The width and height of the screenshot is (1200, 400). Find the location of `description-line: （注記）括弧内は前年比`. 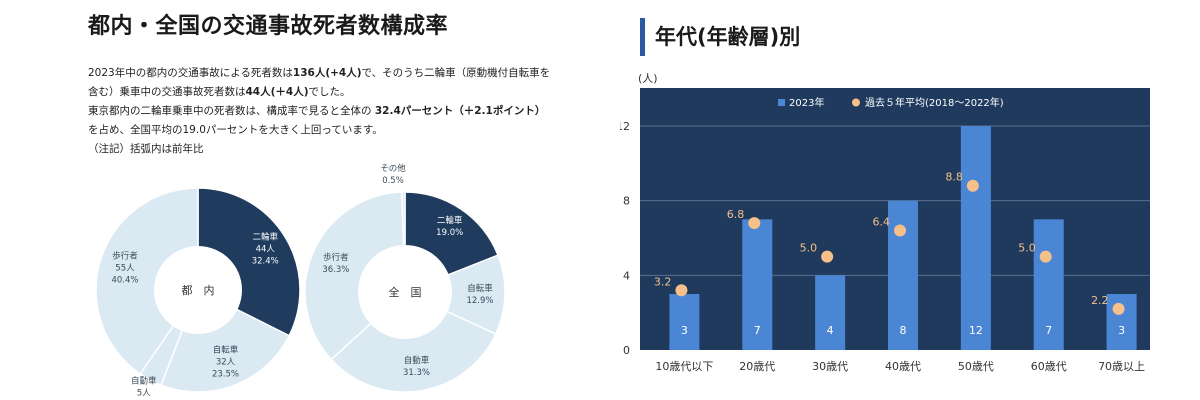

description-line: （注記）括弧内は前年比 is located at coordinates (338, 149).